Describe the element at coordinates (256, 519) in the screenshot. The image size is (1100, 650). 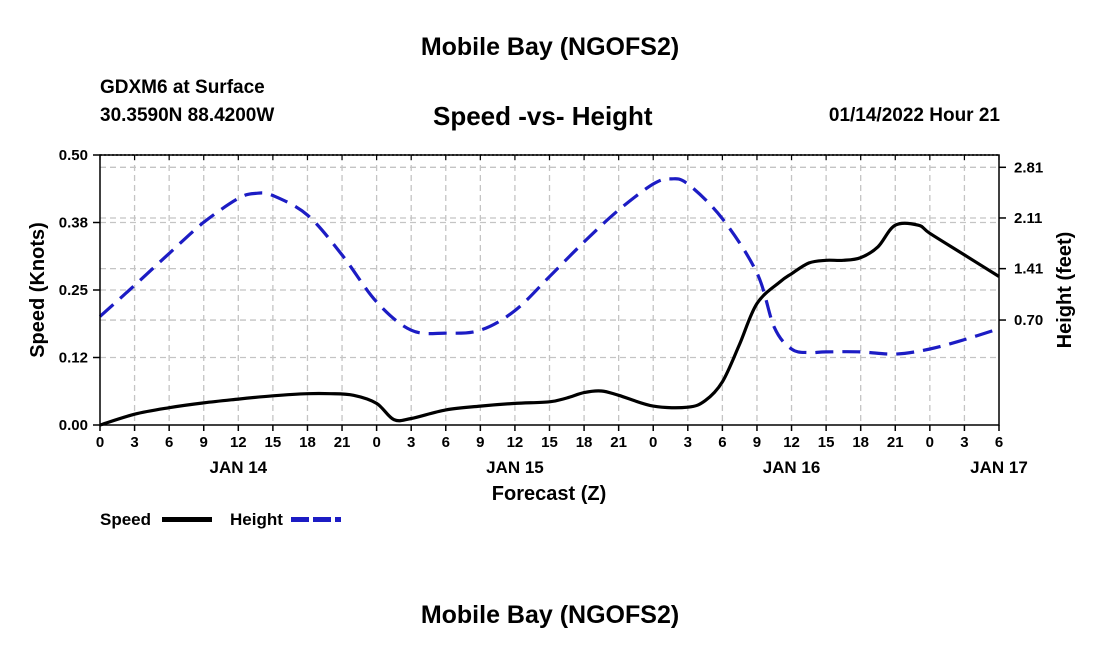
I see `legend-height-label: Height` at that location.